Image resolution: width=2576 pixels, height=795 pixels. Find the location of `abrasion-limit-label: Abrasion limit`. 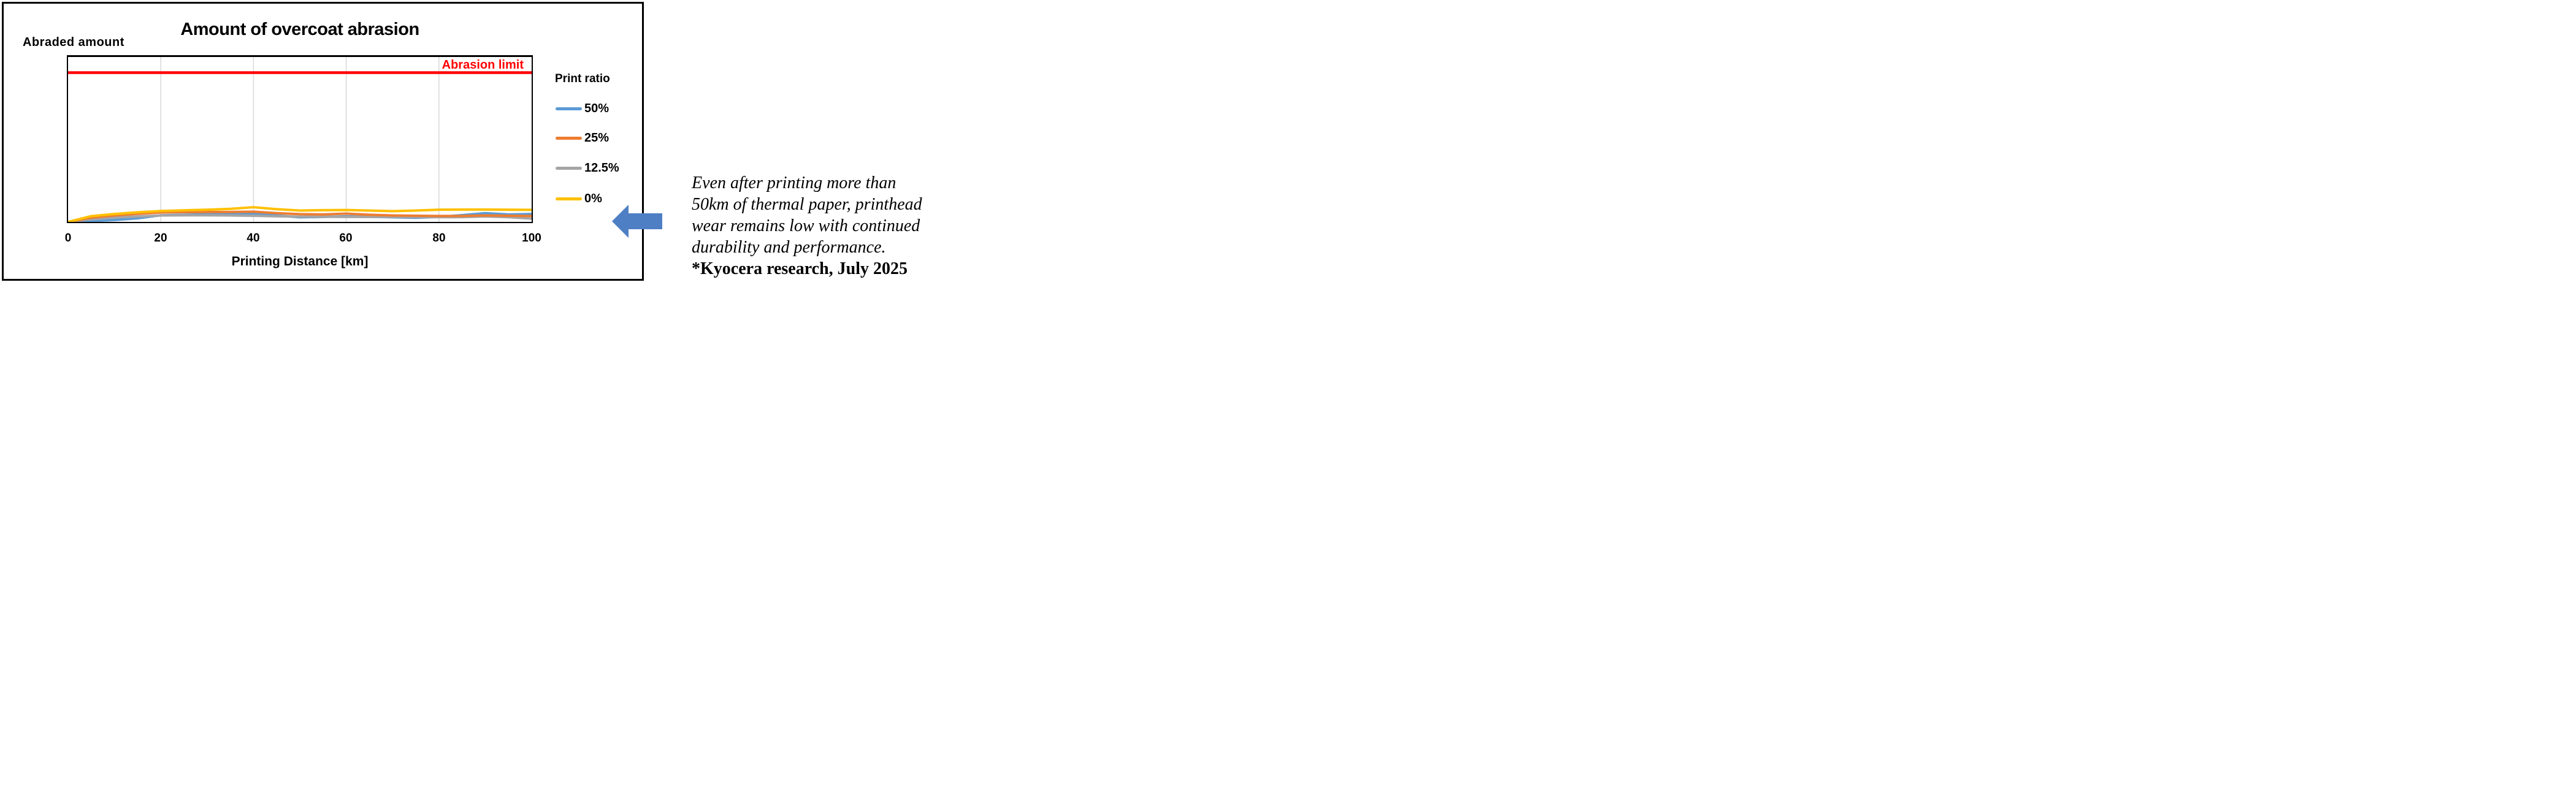

abrasion-limit-label: Abrasion limit is located at coordinates (482, 65).